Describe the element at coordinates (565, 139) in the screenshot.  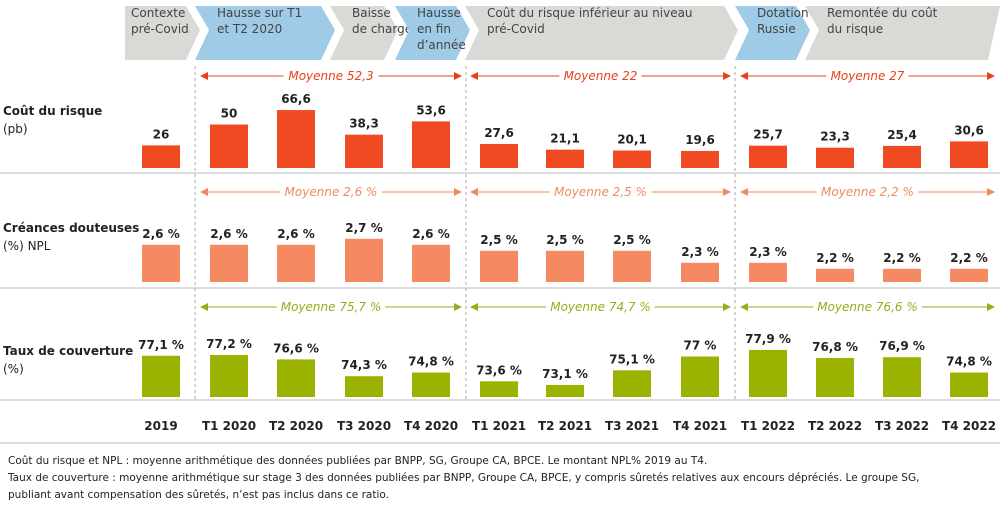
I see `data-label: 21,1` at that location.